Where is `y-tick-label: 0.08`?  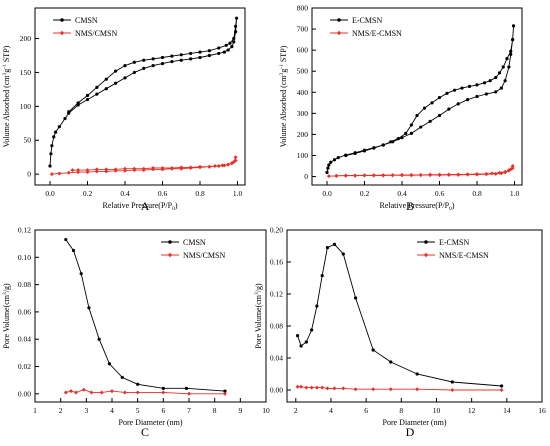
y-tick-label: 0.08 is located at coordinates (276, 326).